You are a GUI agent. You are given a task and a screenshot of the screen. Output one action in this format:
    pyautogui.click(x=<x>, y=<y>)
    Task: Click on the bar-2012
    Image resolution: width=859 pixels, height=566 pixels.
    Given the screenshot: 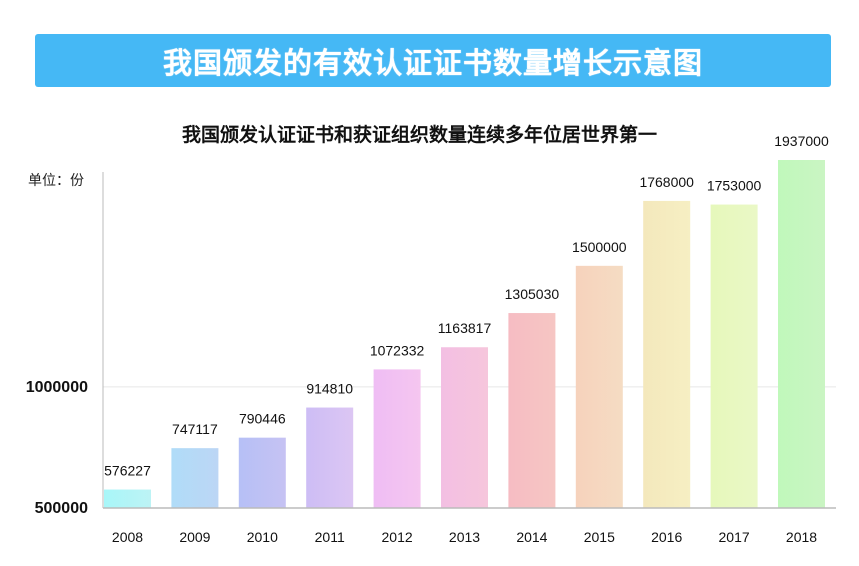 What is the action you would take?
    pyautogui.click(x=397, y=438)
    